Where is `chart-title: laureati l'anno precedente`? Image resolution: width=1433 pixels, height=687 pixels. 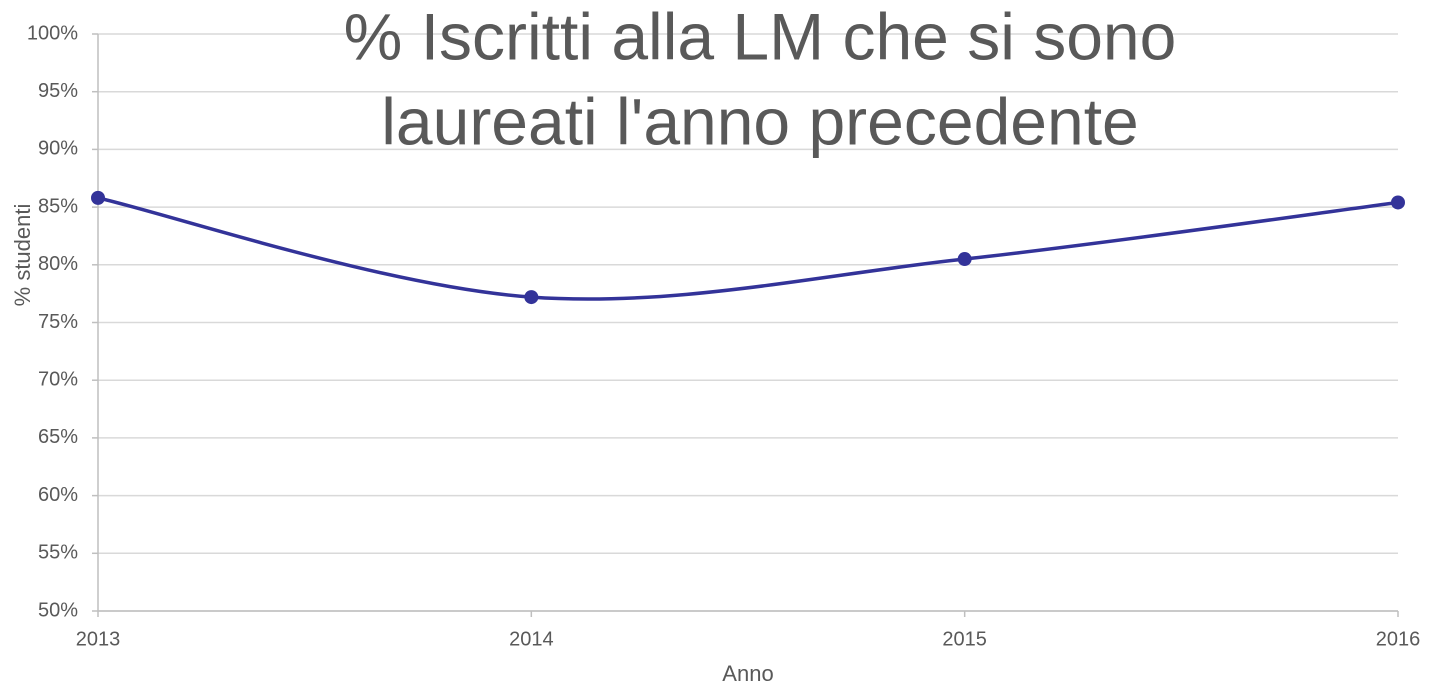
chart-title: laureati l'anno precedente is located at coordinates (760, 121).